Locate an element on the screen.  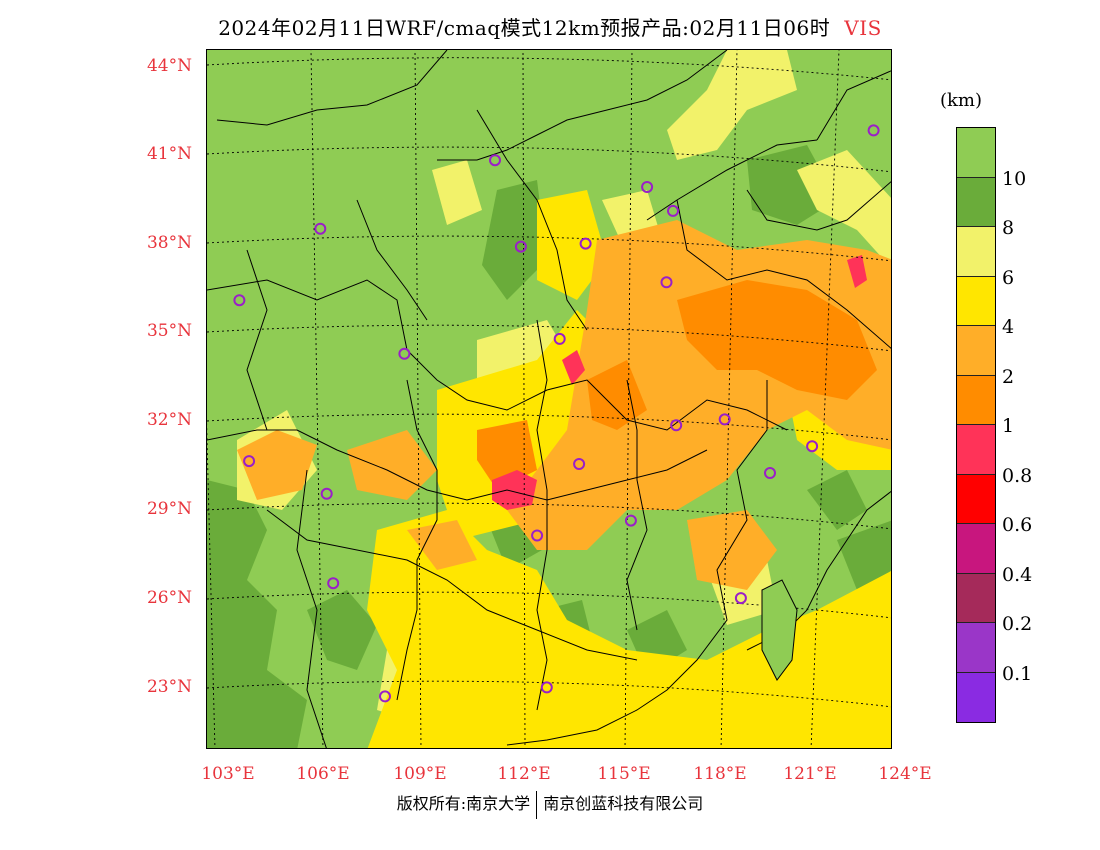
colorbar-label-10: 10 is located at coordinates (1014, 179).